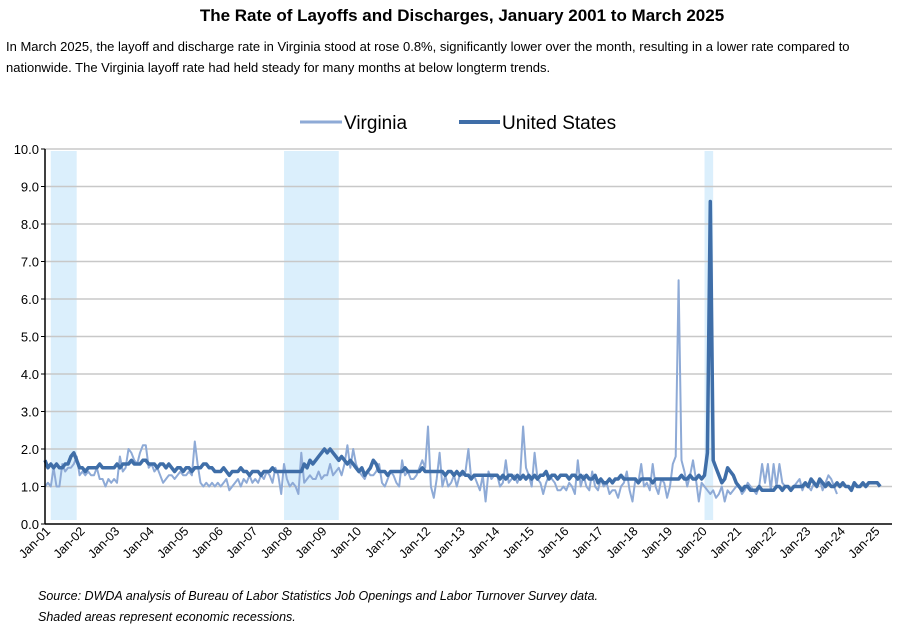  Describe the element at coordinates (375, 123) in the screenshot. I see `legend-label-virginia: Virginia` at that location.